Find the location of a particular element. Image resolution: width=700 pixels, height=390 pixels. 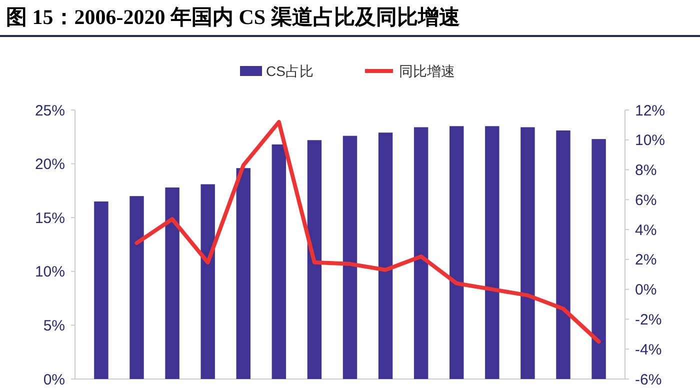

y-tick-label: 20% is located at coordinates (49, 165).